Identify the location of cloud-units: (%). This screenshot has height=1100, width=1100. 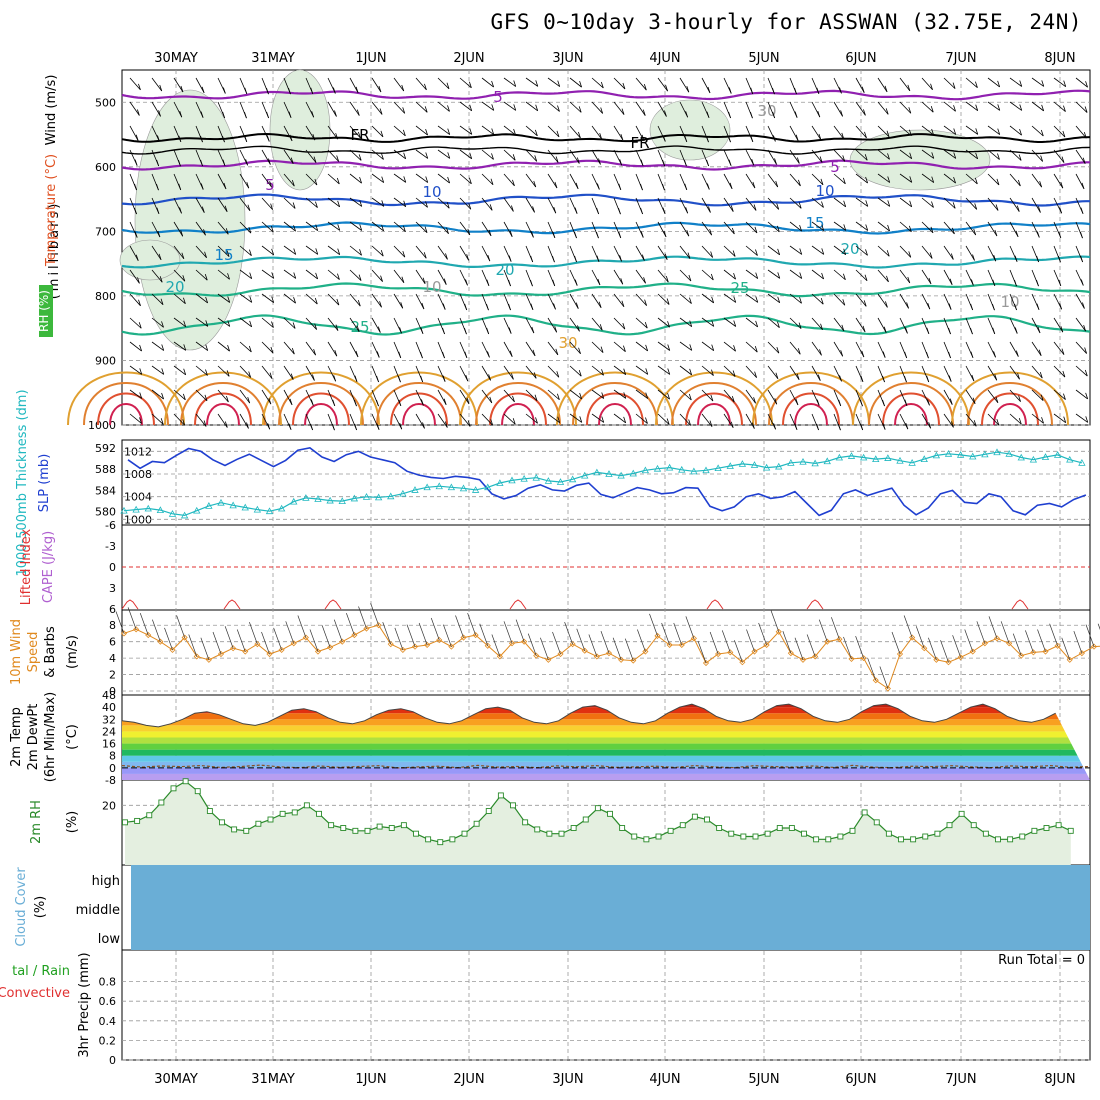
(40, 907).